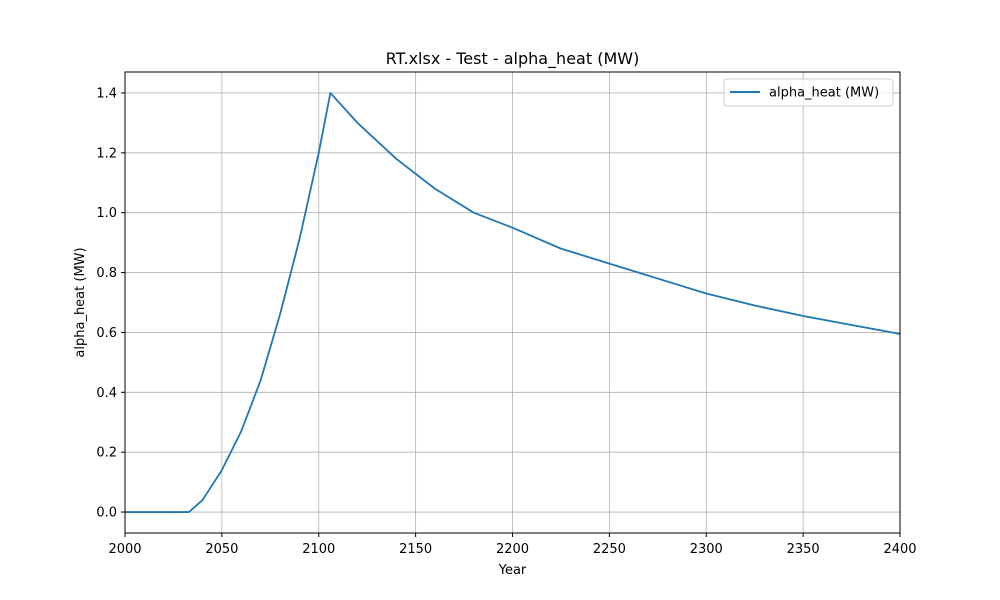 This screenshot has width=1000, height=600. Describe the element at coordinates (609, 549) in the screenshot. I see `x-tick-label: 2250` at that location.